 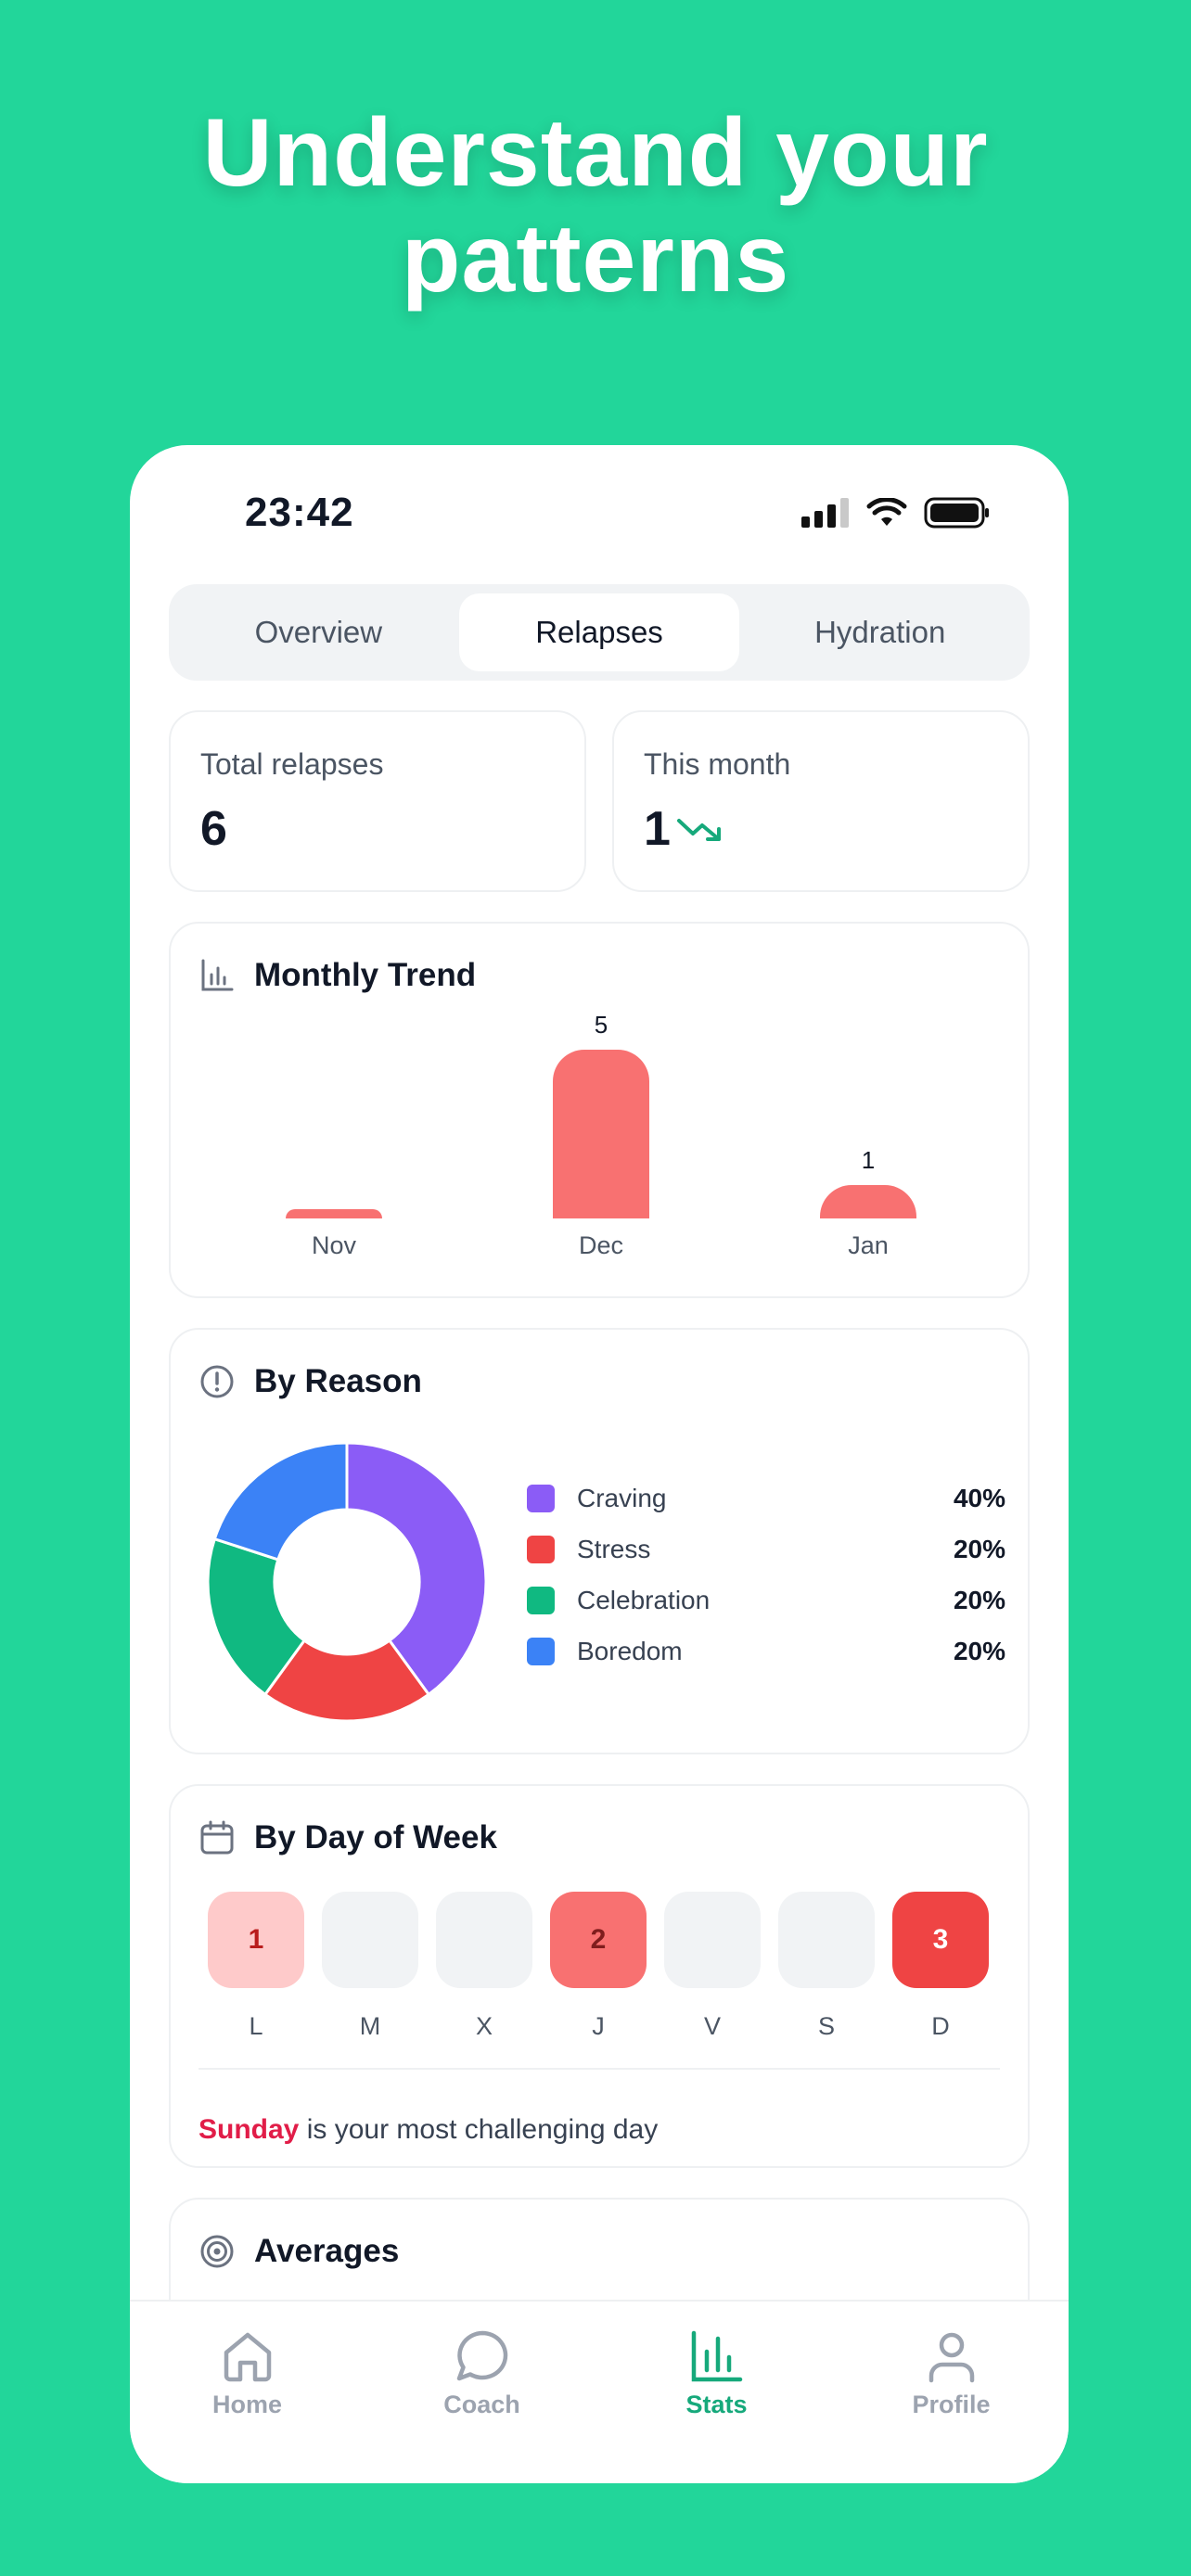 What do you see at coordinates (217, 1381) in the screenshot?
I see `alert-circle-icon` at bounding box center [217, 1381].